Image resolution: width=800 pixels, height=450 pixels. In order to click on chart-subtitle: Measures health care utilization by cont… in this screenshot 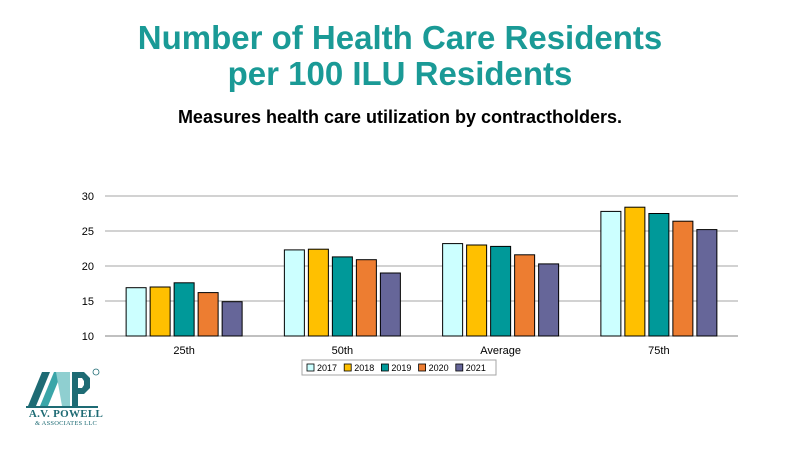, I will do `click(400, 117)`.